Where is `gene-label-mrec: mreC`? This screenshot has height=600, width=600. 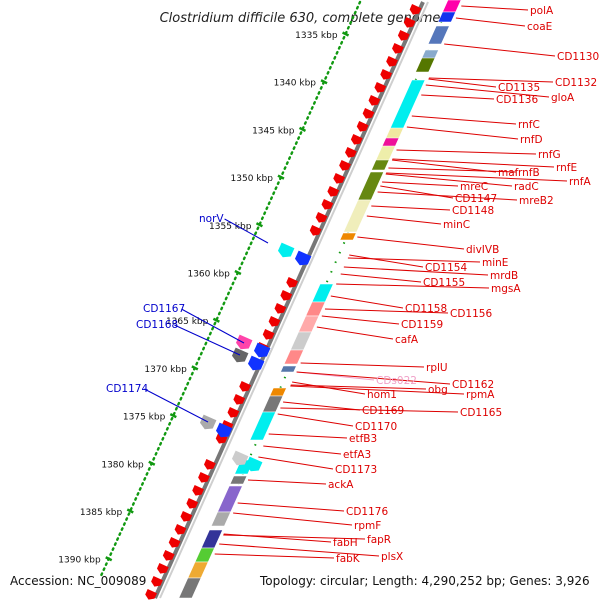
gene-label-mrec: mreC is located at coordinates (474, 187).